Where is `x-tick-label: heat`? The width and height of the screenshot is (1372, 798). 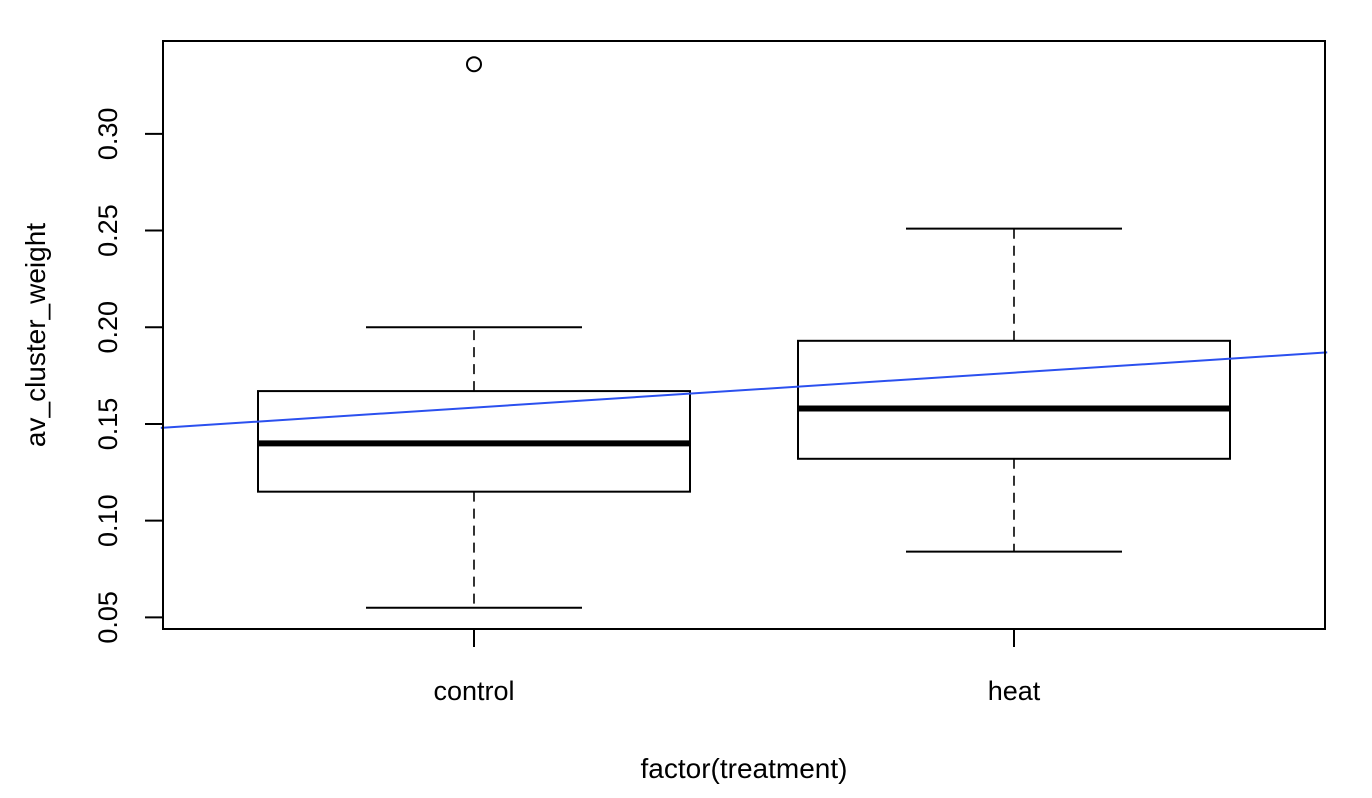 x-tick-label: heat is located at coordinates (1014, 691).